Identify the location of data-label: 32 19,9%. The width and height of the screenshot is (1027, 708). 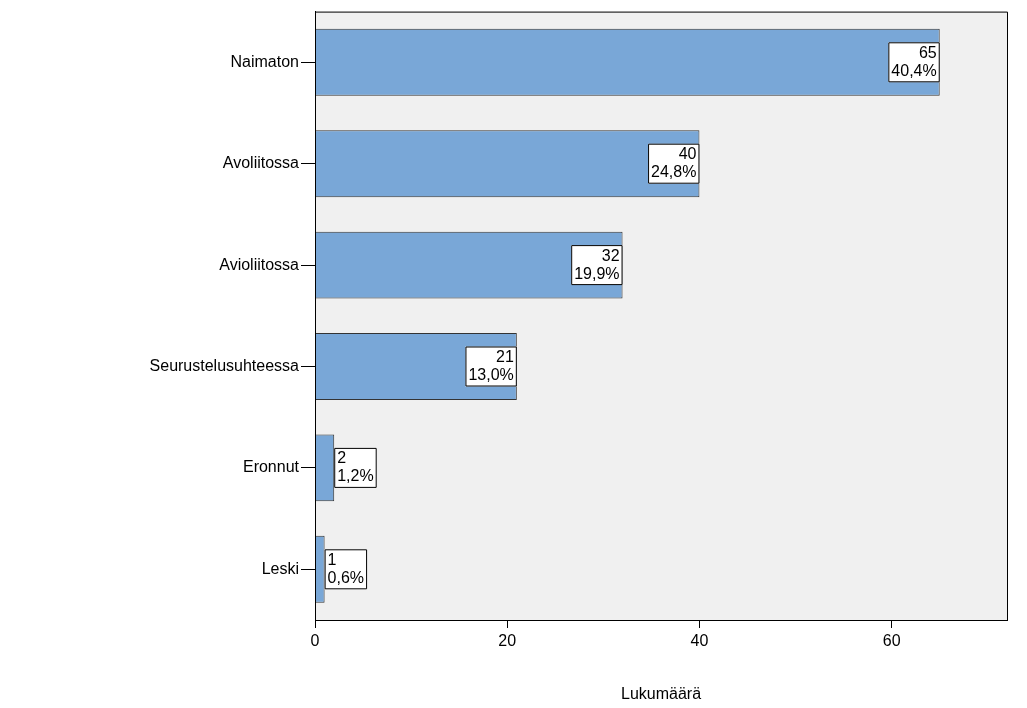
(597, 264).